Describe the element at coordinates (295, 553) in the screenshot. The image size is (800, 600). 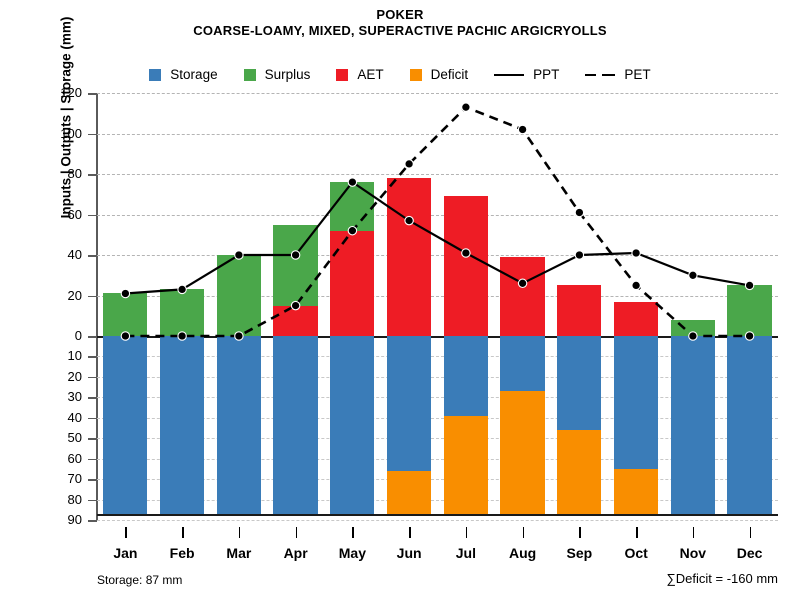
I see `x-tick-label-apr: Apr` at that location.